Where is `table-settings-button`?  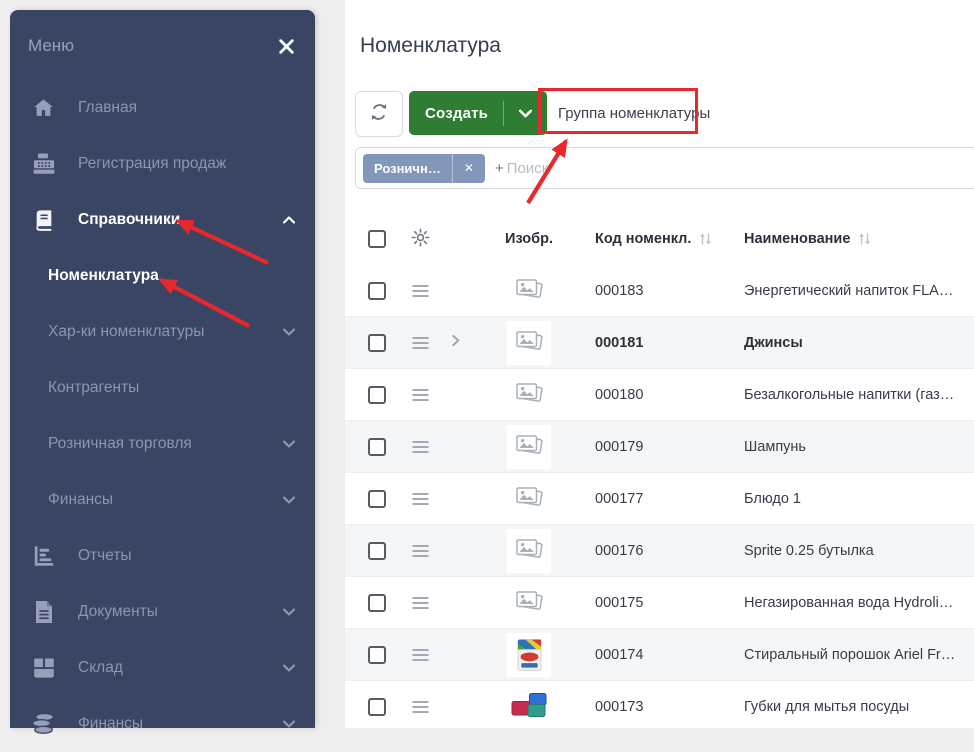
table-settings-button is located at coordinates (420, 239).